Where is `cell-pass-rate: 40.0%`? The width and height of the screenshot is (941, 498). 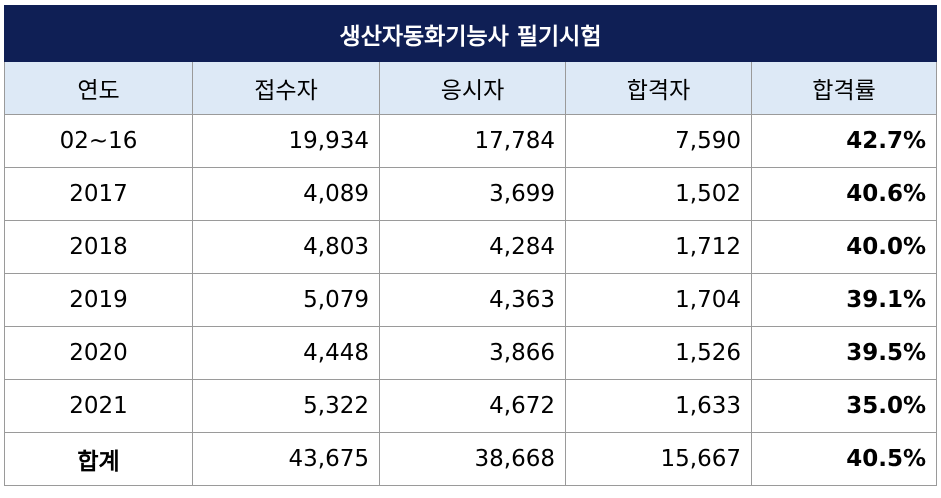
cell-pass-rate: 40.0% is located at coordinates (844, 247).